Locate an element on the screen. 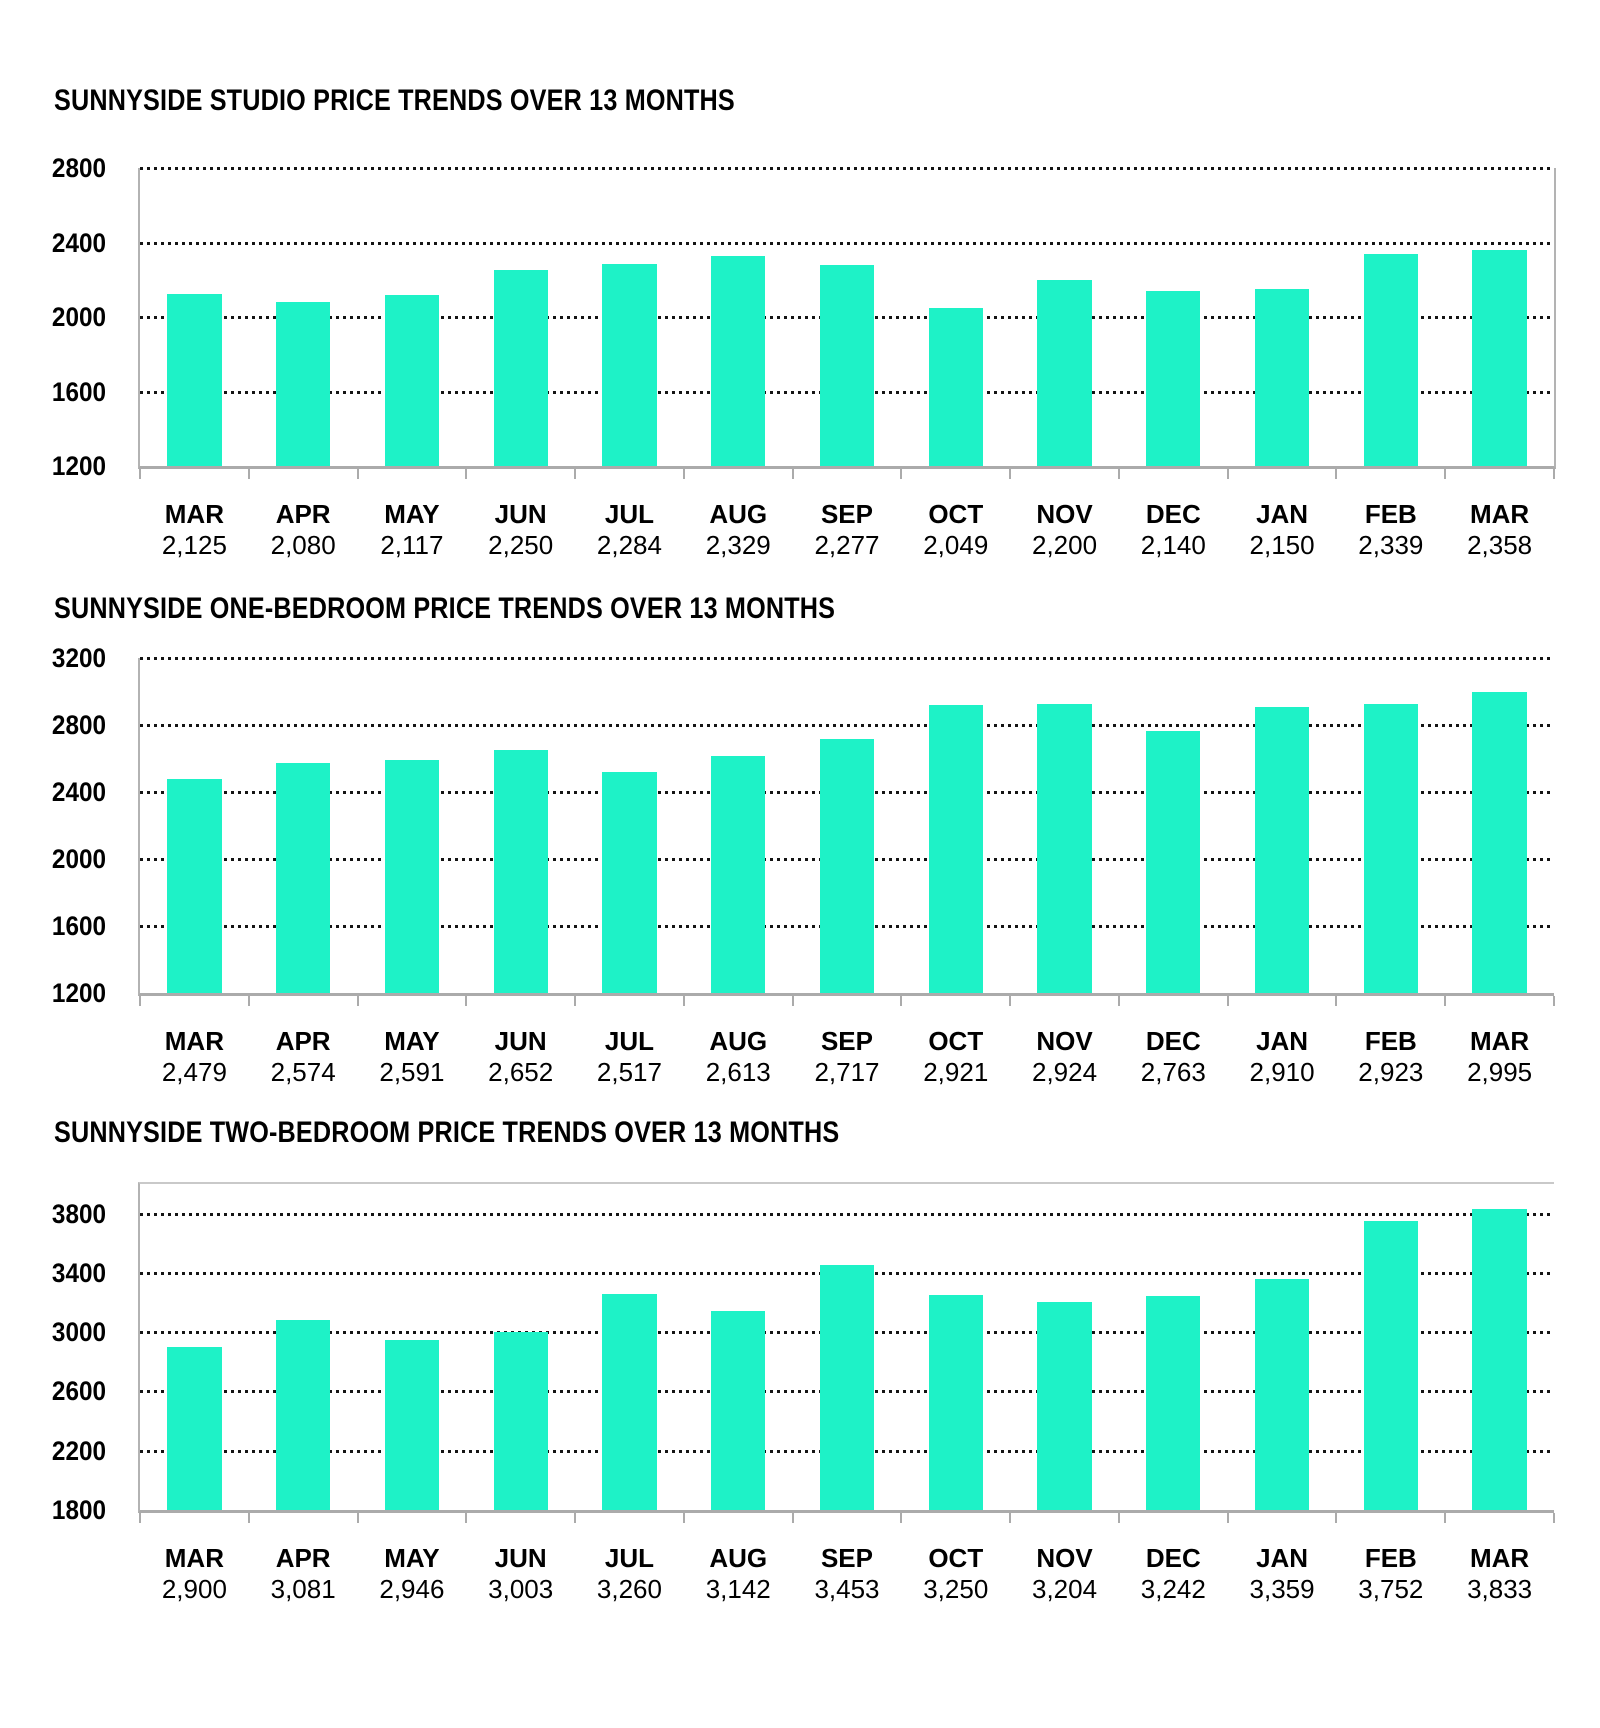  x-value-label: 2,910 is located at coordinates (1282, 1072).